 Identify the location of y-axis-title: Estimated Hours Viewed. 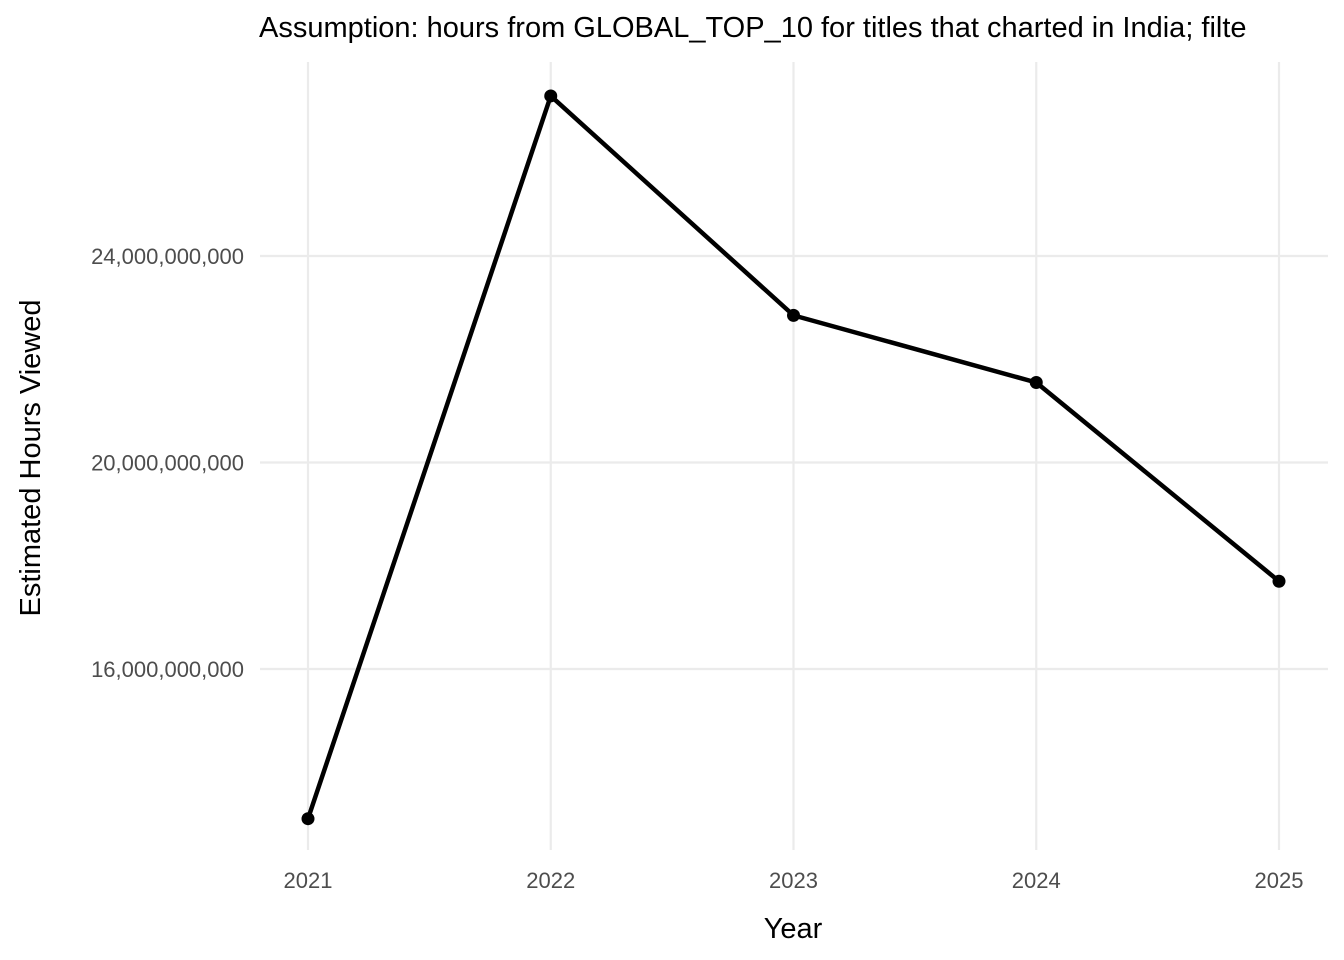
(31, 457).